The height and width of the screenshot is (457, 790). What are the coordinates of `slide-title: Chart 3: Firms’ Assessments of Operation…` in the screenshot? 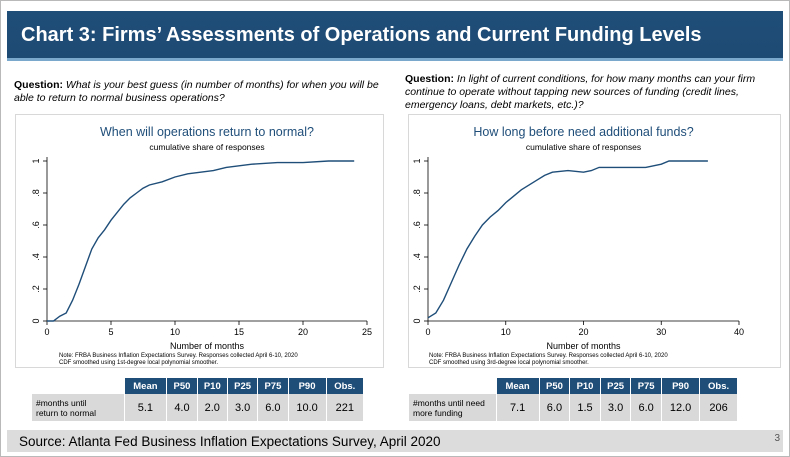 It's located at (361, 35).